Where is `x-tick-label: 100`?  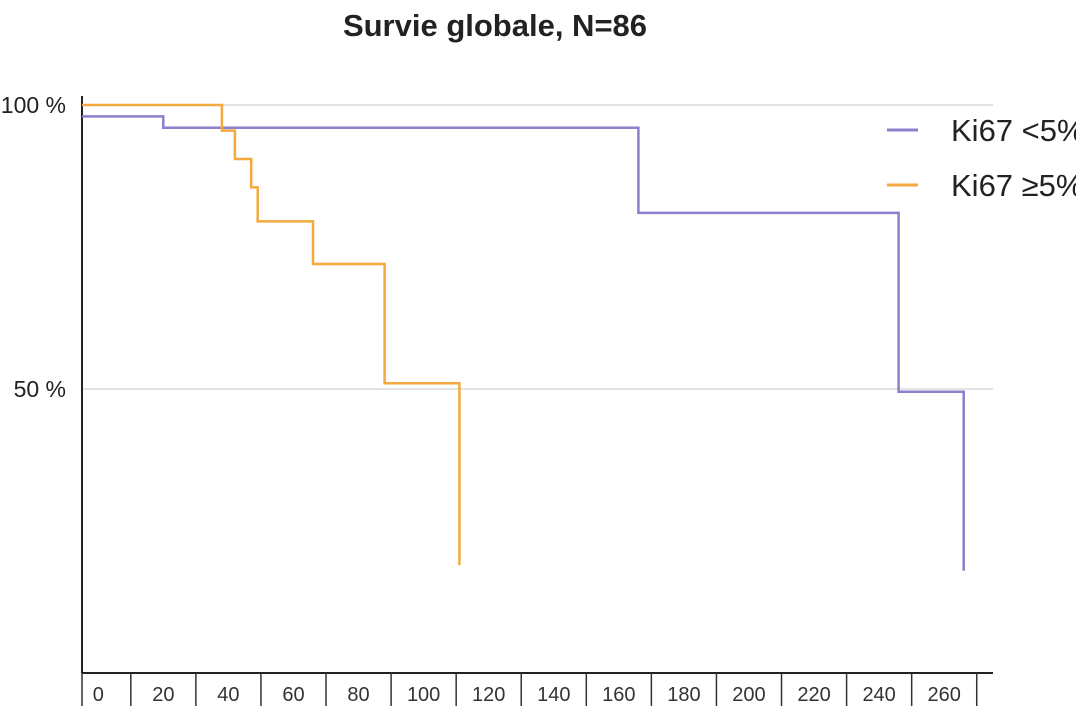 x-tick-label: 100 is located at coordinates (423, 695).